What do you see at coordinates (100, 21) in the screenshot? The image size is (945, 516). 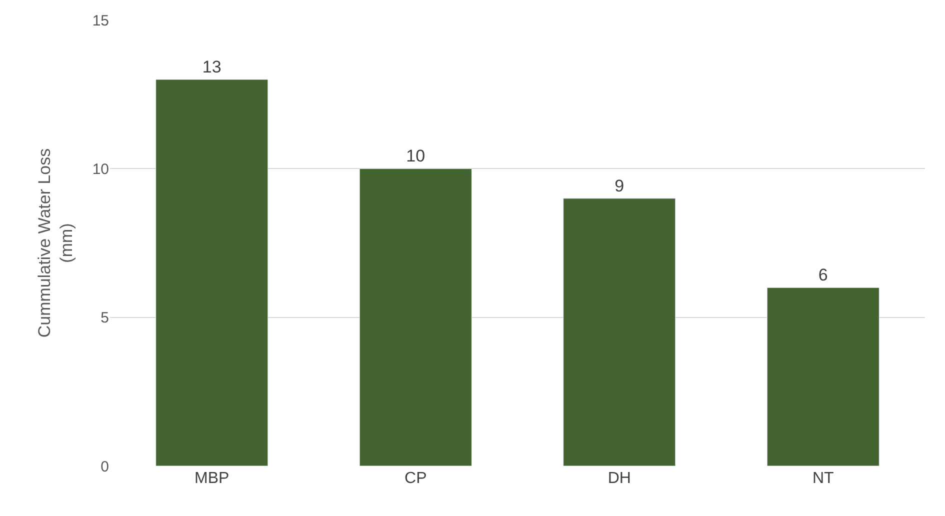 I see `y-tick-label: 15` at bounding box center [100, 21].